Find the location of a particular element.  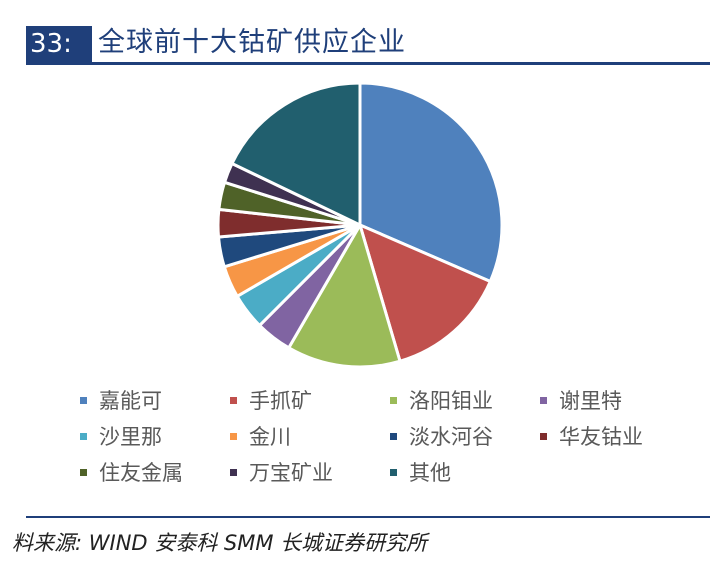

legend-label: 谢里特 is located at coordinates (590, 401).